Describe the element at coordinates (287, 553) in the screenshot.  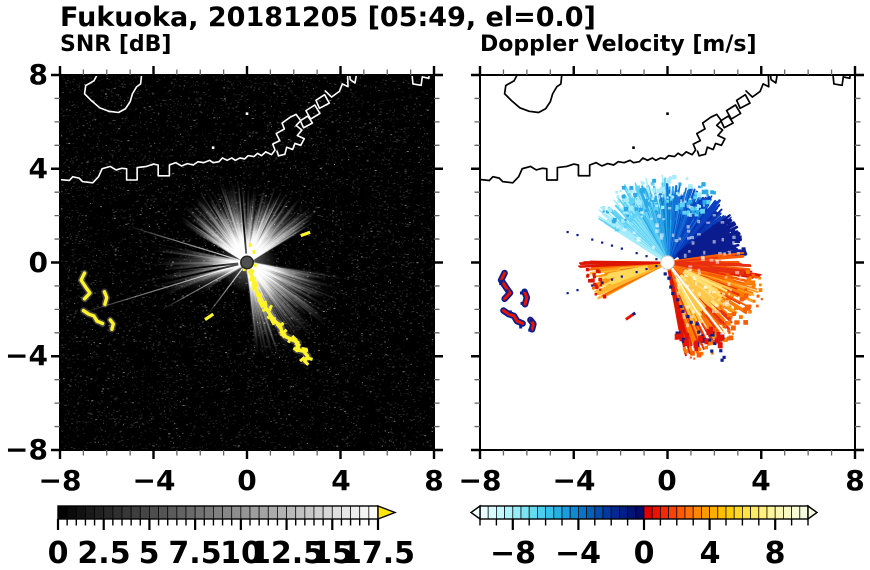
I see `snr-colorbar-label: 12.5` at that location.